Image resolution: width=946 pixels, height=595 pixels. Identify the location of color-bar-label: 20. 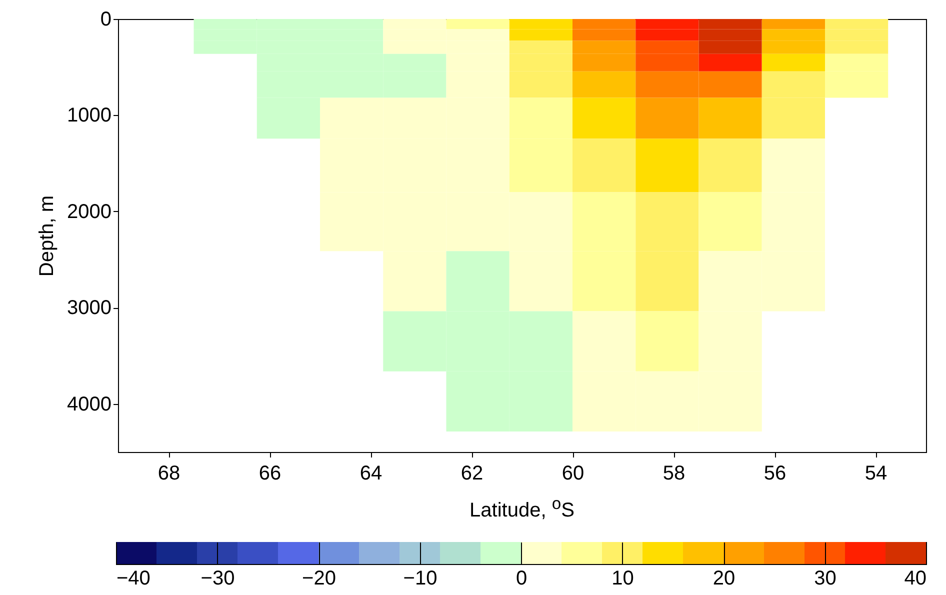
(724, 579).